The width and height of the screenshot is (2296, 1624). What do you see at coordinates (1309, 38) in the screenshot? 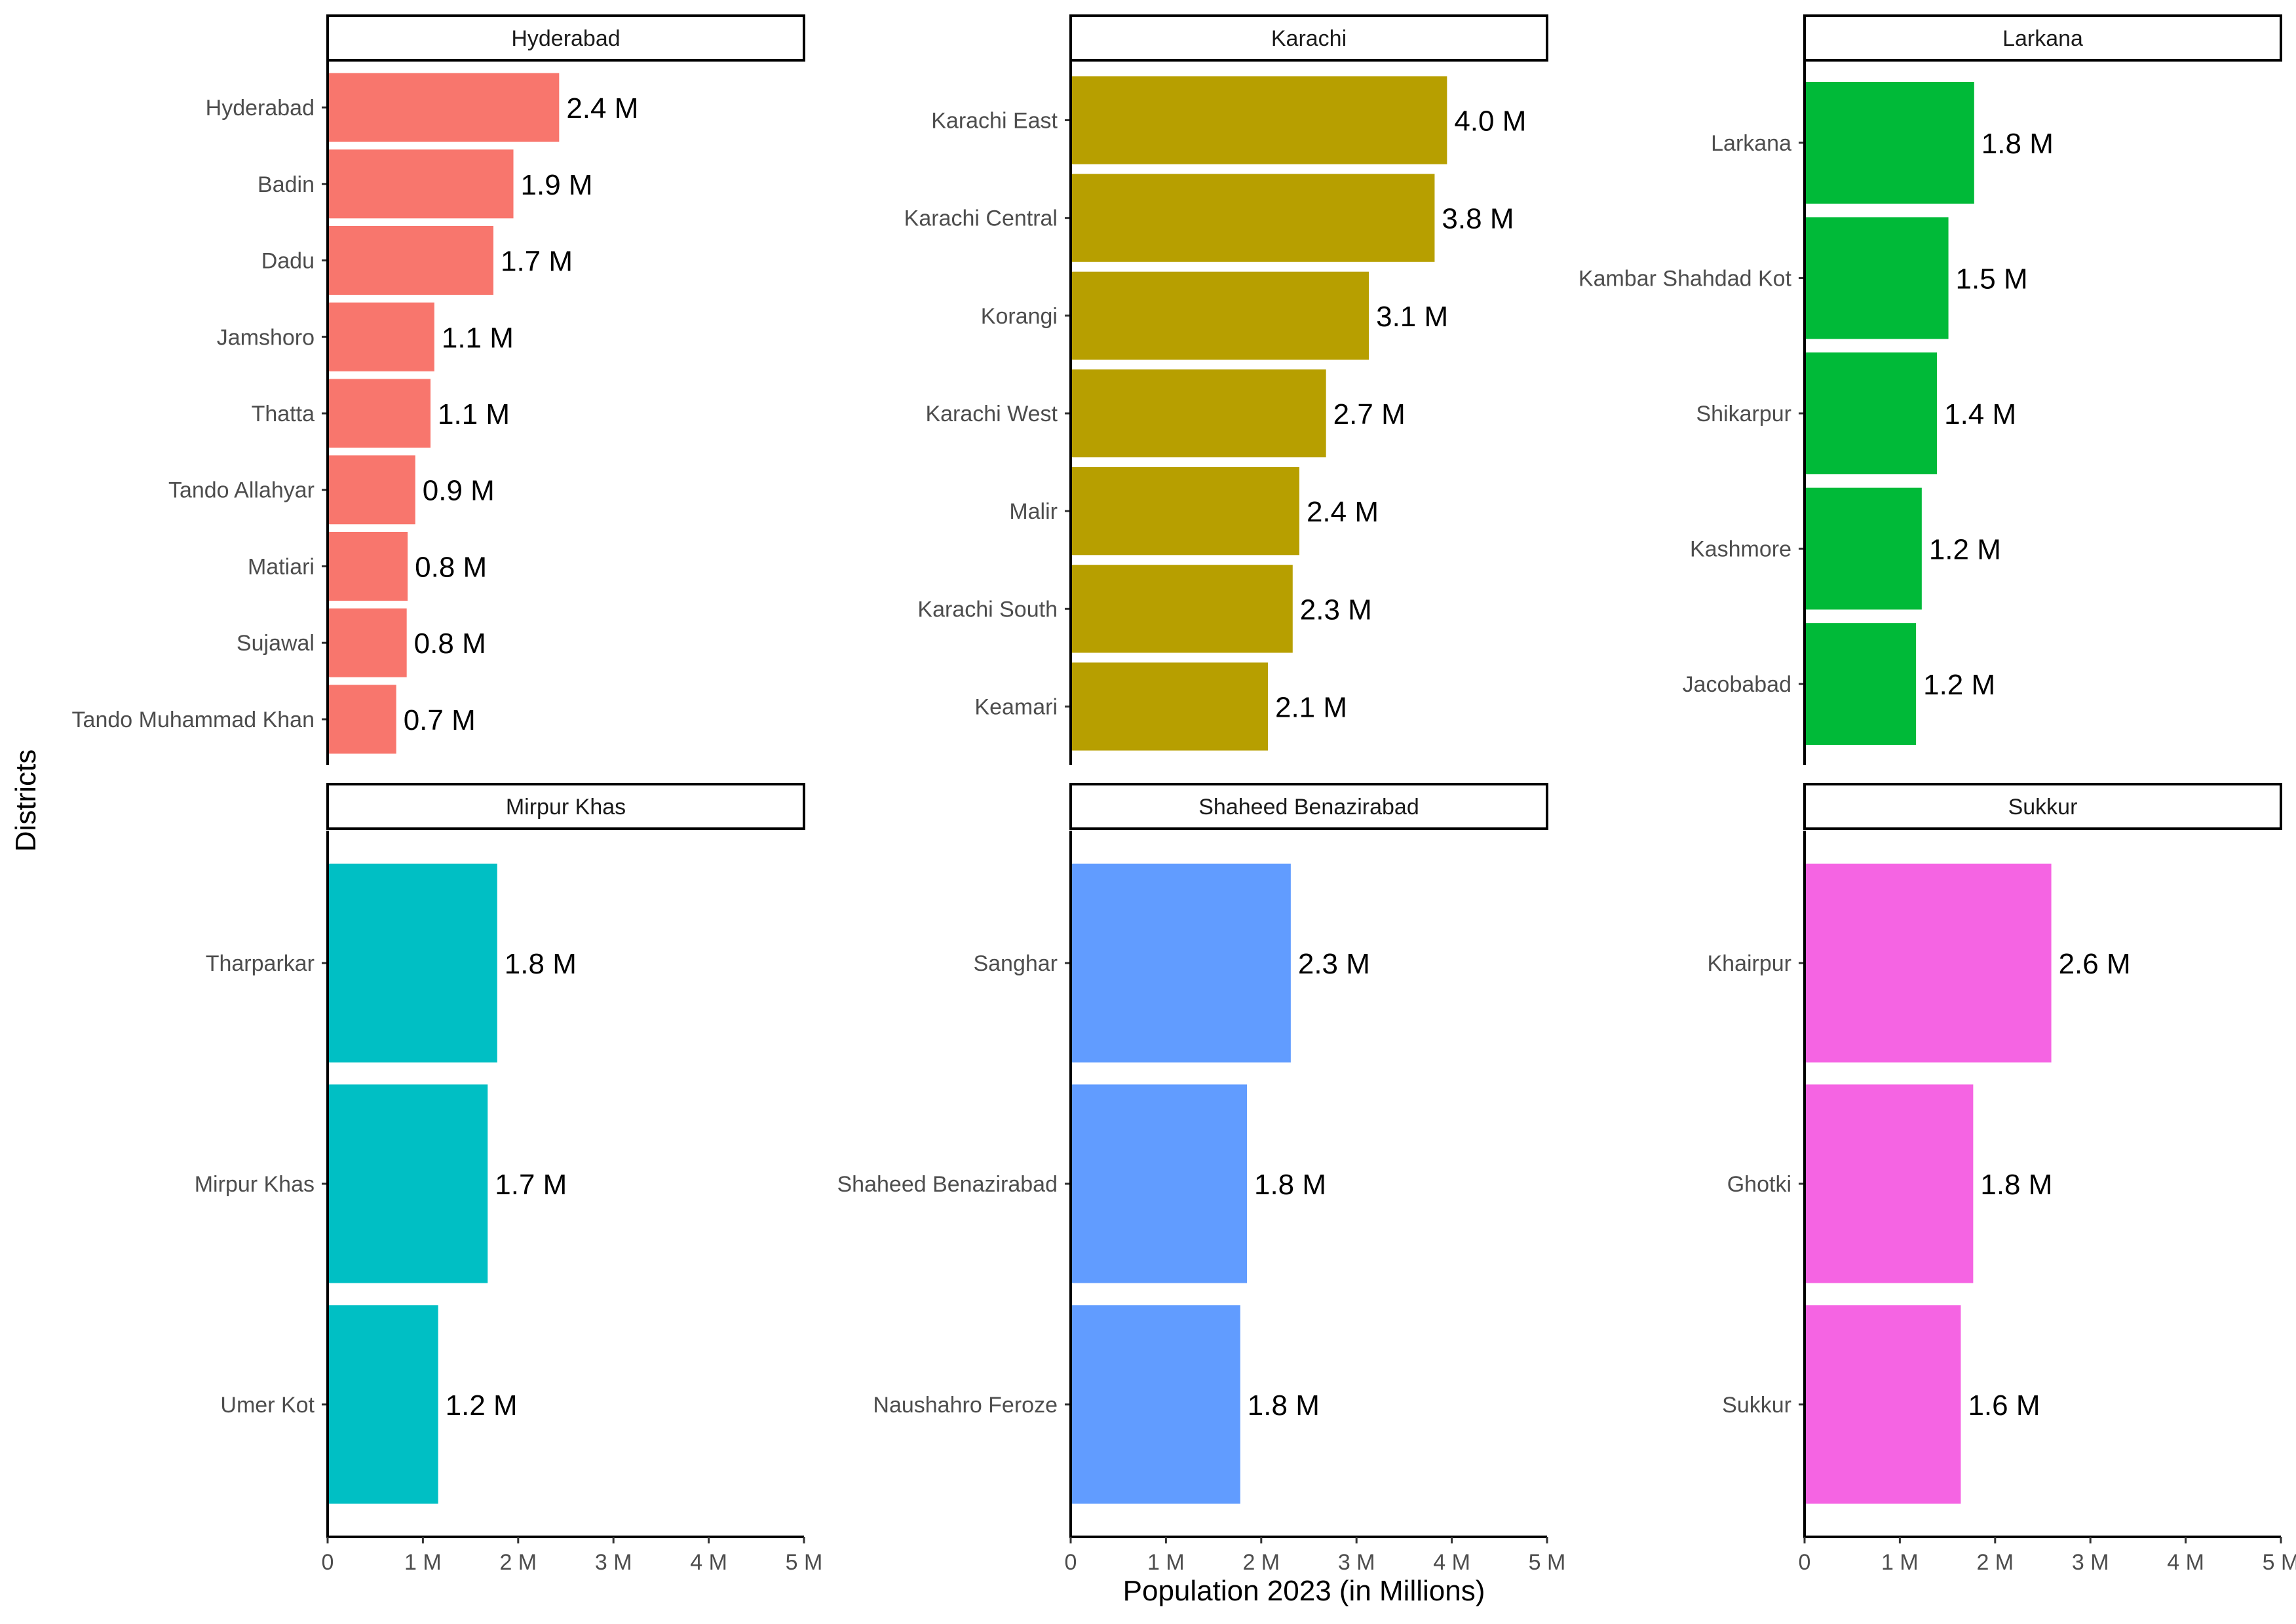
I see `facet-strip-title: Karachi` at bounding box center [1309, 38].